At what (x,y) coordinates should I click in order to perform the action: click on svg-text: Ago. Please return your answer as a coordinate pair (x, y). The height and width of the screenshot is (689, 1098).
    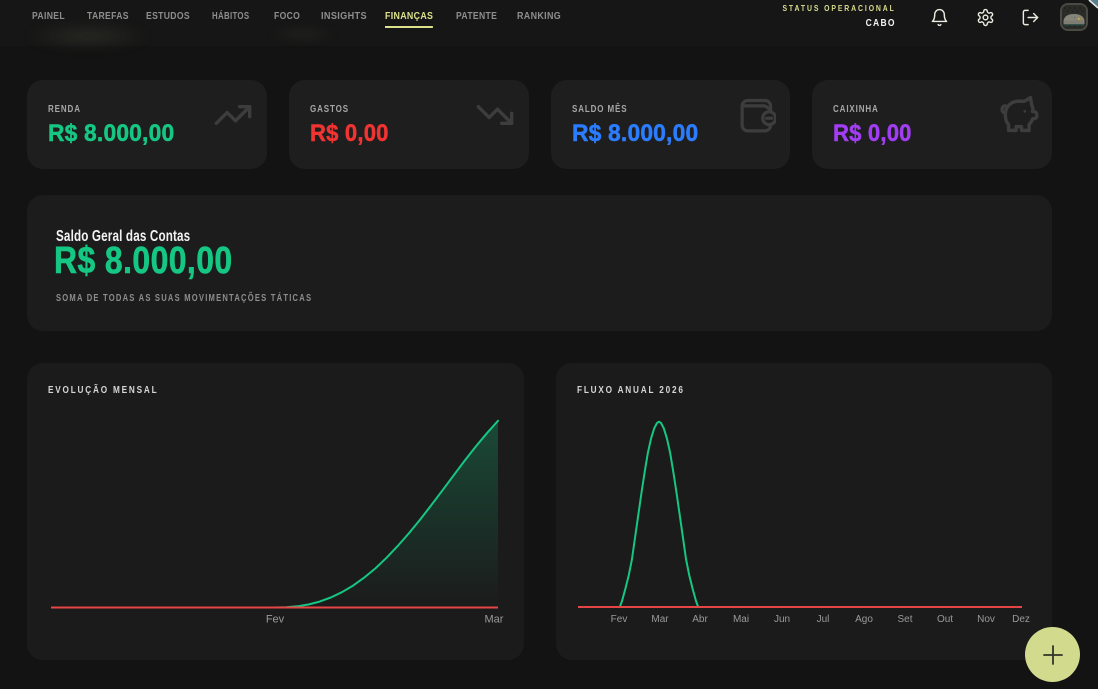
    Looking at the image, I should click on (864, 619).